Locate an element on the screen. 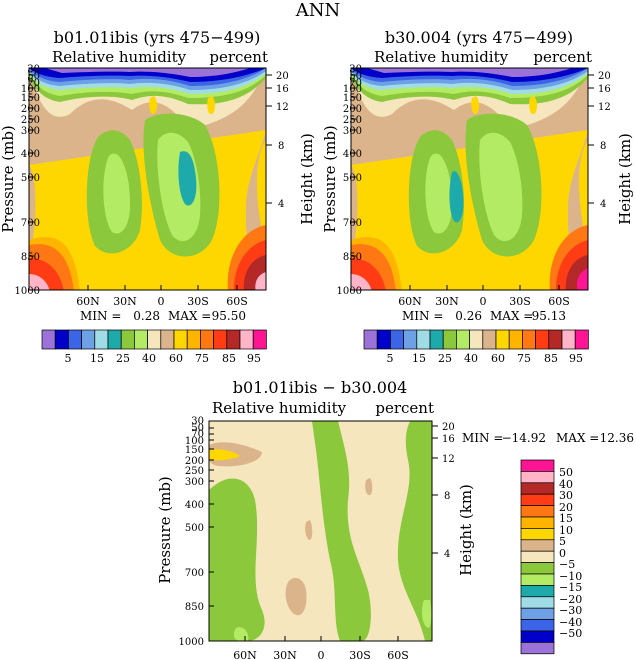  svg-text: 95 is located at coordinates (254, 358).